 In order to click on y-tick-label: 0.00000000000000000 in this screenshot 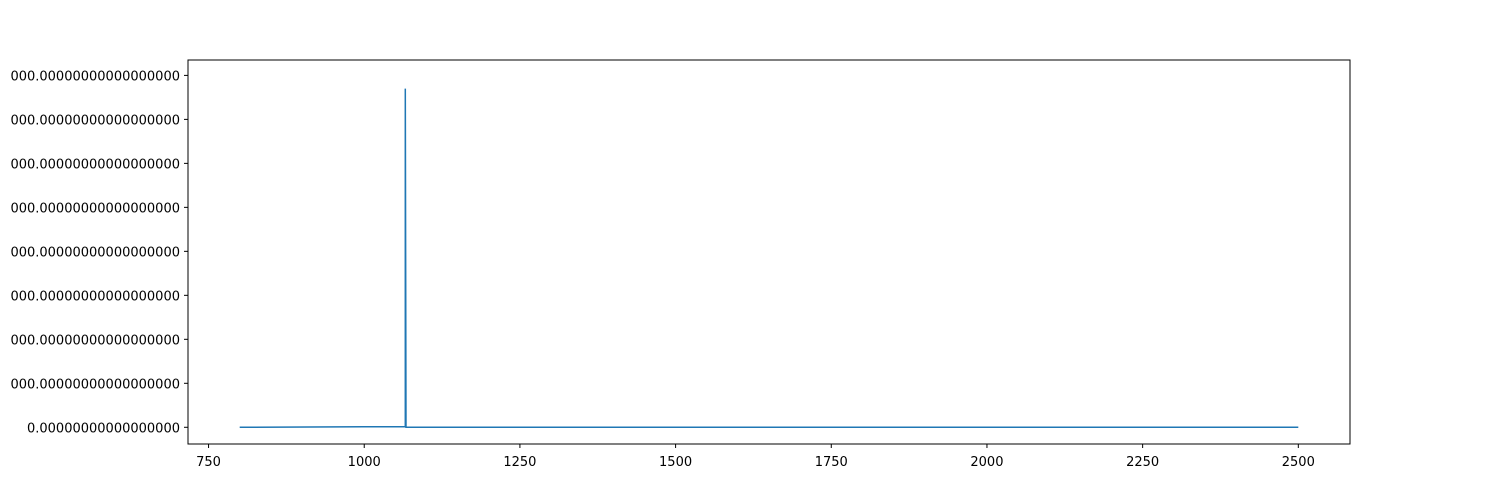, I will do `click(103, 428)`.